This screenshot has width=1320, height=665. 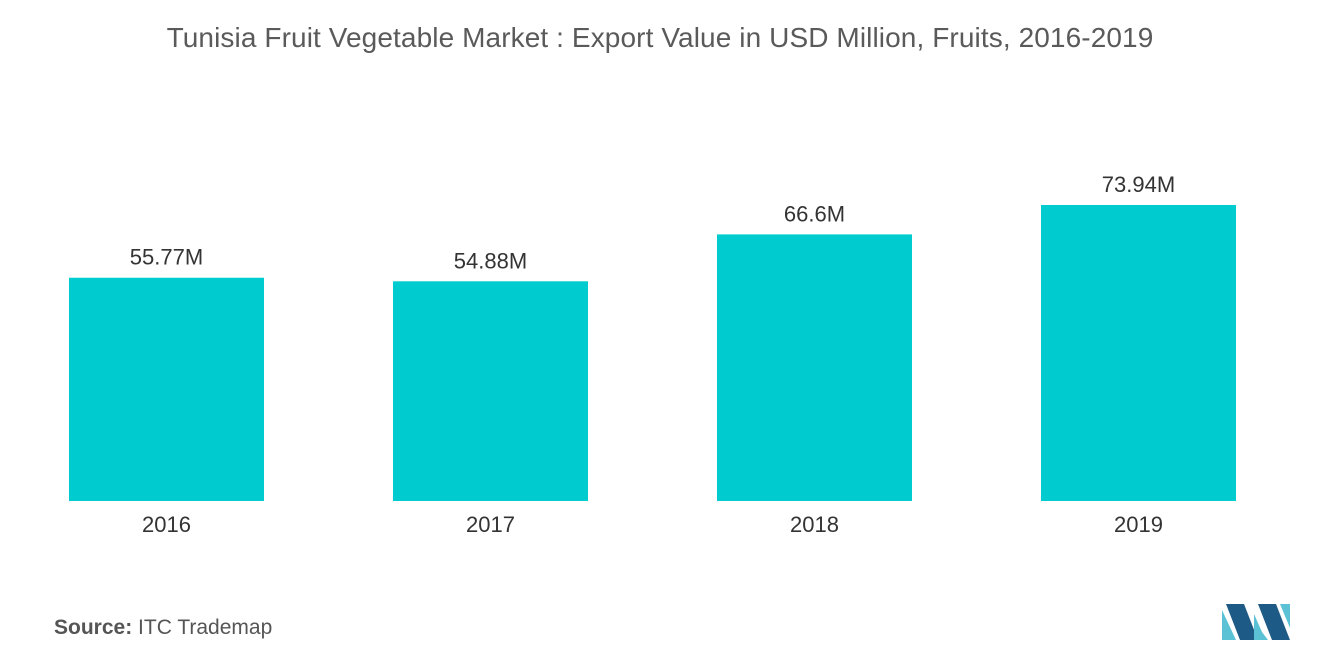 What do you see at coordinates (652, 524) in the screenshot?
I see `tick-labels-layer: 2016 2017 2018 2019` at bounding box center [652, 524].